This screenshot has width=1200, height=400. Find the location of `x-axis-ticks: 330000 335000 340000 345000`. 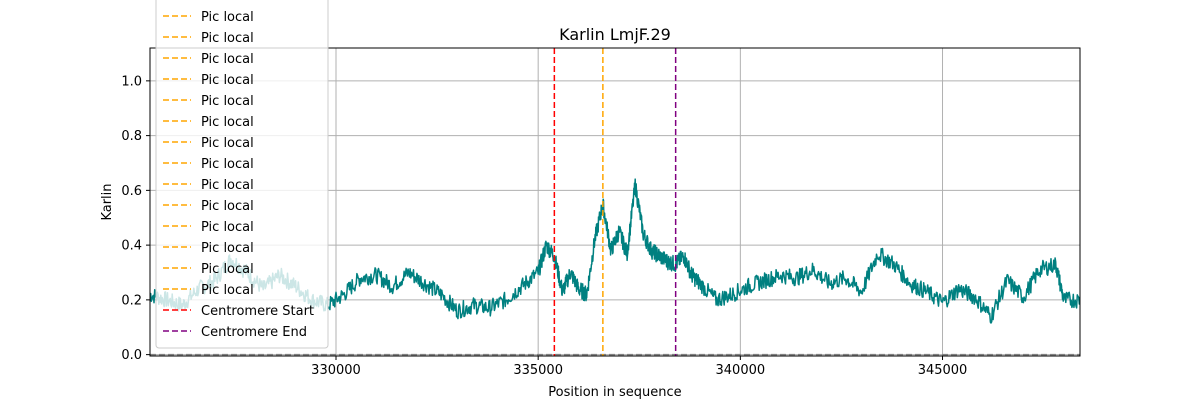

x-axis-ticks: 330000 335000 340000 345000 is located at coordinates (639, 367).